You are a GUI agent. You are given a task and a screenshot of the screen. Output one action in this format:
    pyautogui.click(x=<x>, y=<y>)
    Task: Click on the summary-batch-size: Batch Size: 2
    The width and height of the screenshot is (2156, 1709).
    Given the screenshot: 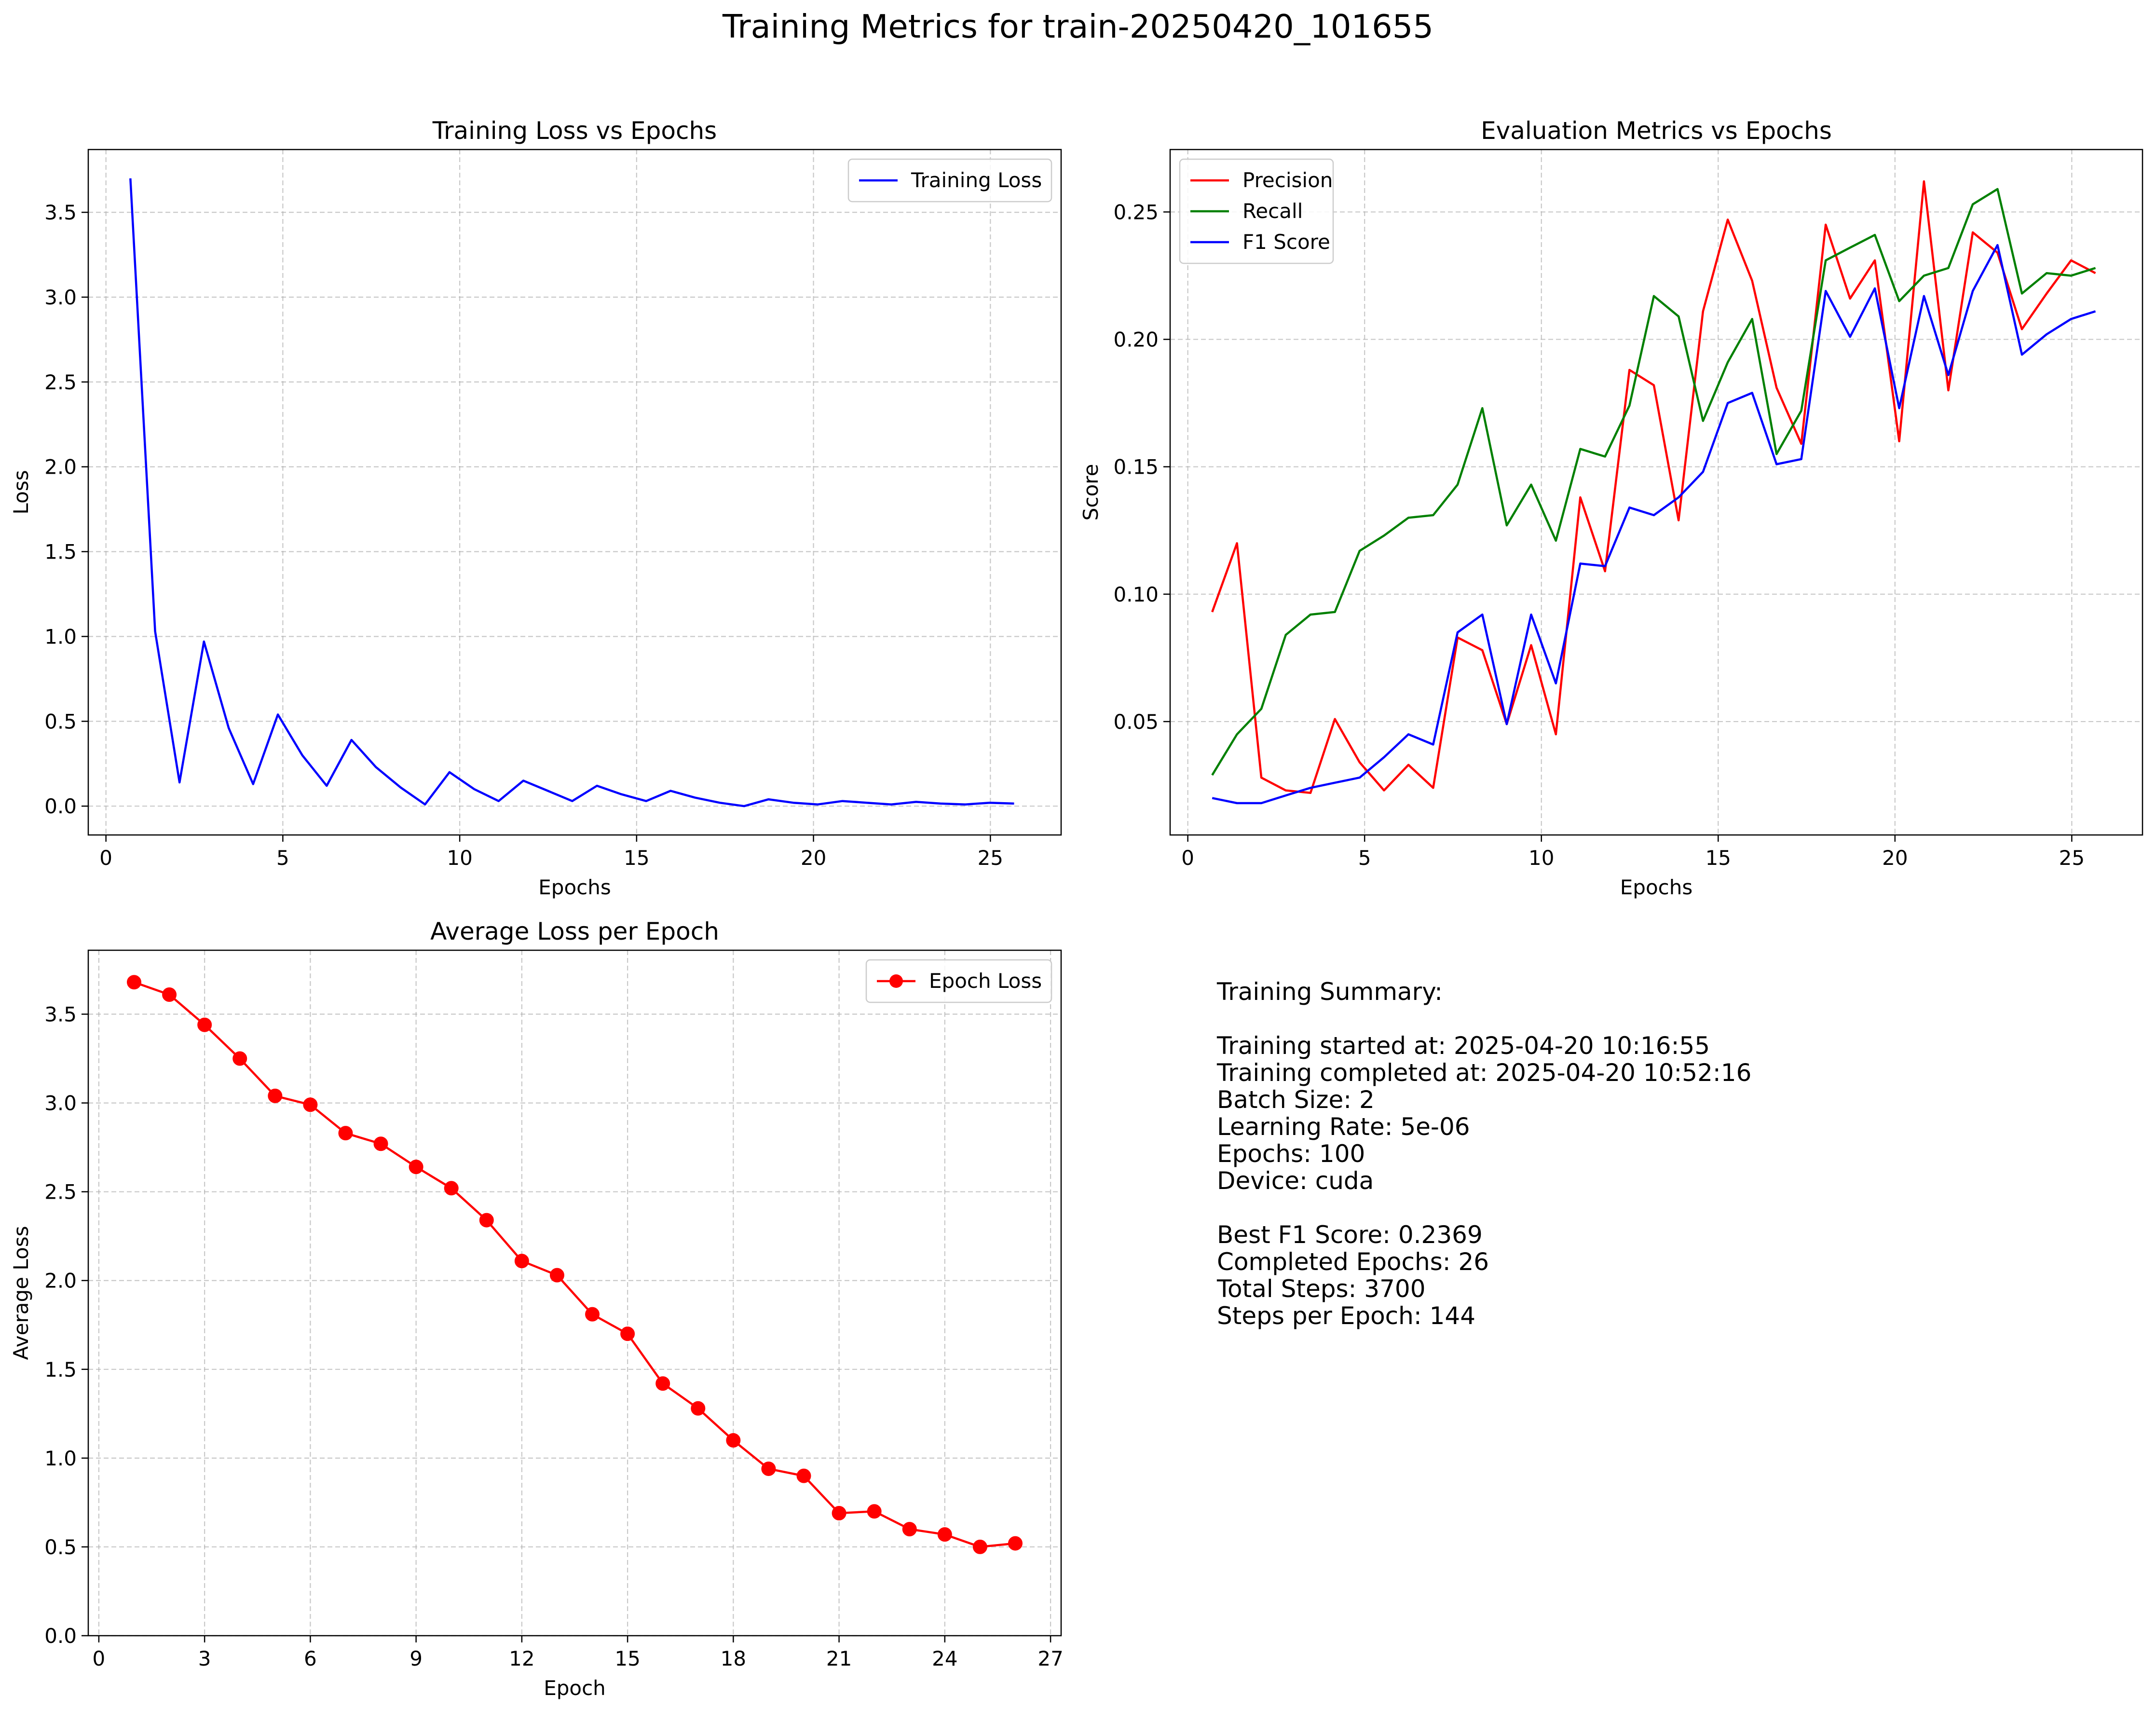 What is the action you would take?
    pyautogui.click(x=1296, y=1100)
    